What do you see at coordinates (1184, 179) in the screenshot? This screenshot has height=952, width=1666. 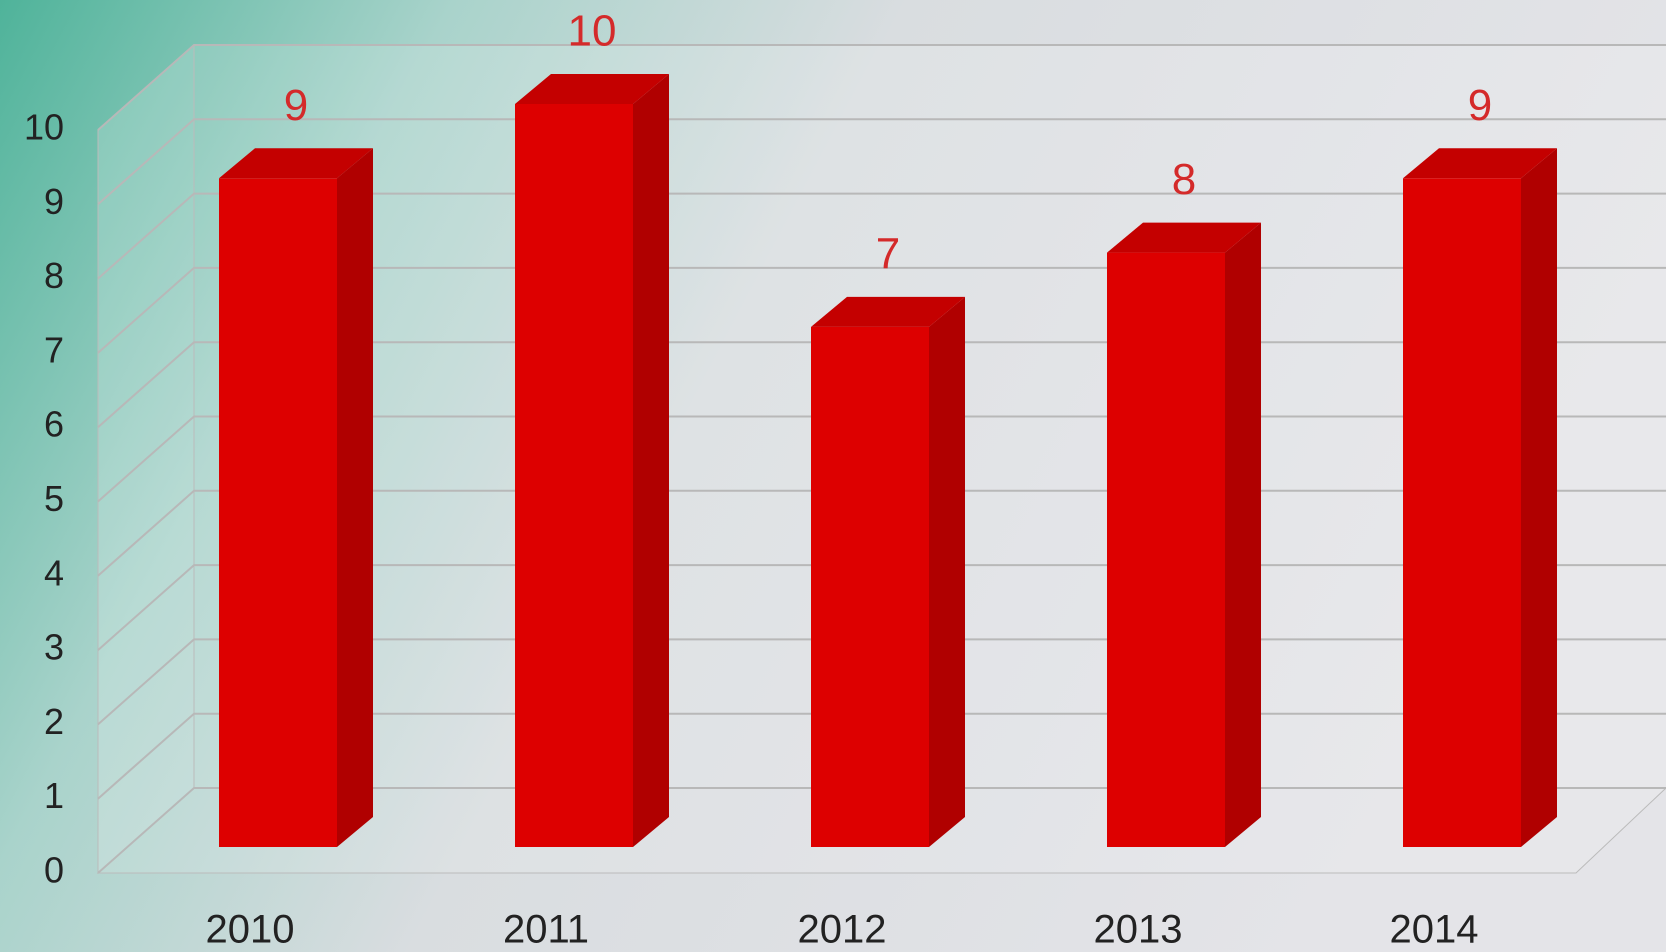 I see `value-label: 8` at bounding box center [1184, 179].